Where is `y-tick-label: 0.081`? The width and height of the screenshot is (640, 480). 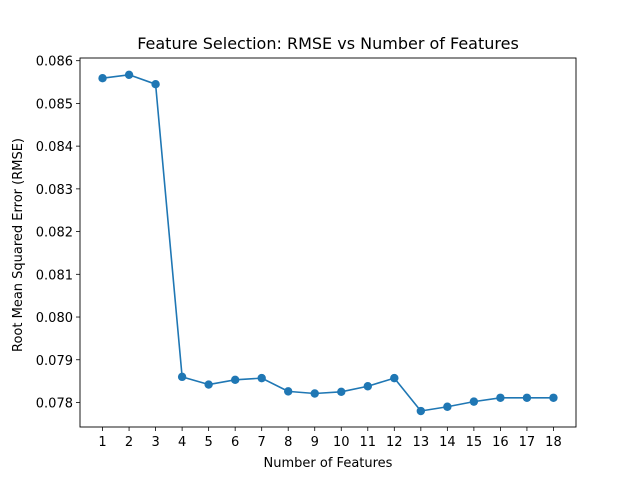
y-tick-label: 0.081 is located at coordinates (54, 275).